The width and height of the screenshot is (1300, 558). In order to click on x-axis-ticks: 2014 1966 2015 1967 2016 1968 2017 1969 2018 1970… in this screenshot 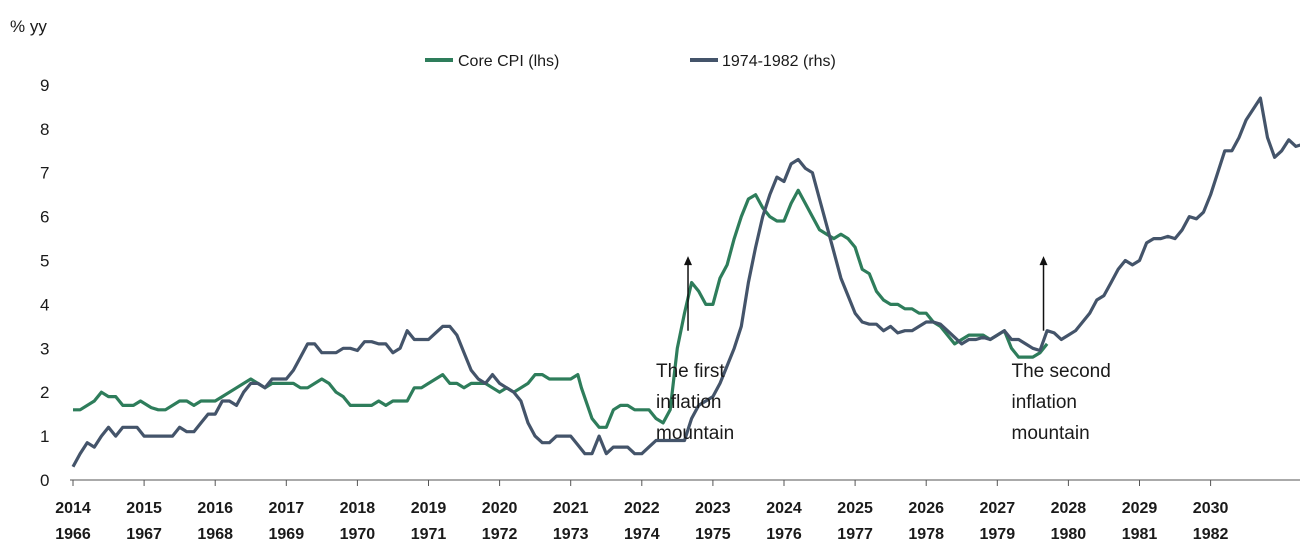, I will do `click(641, 511)`.